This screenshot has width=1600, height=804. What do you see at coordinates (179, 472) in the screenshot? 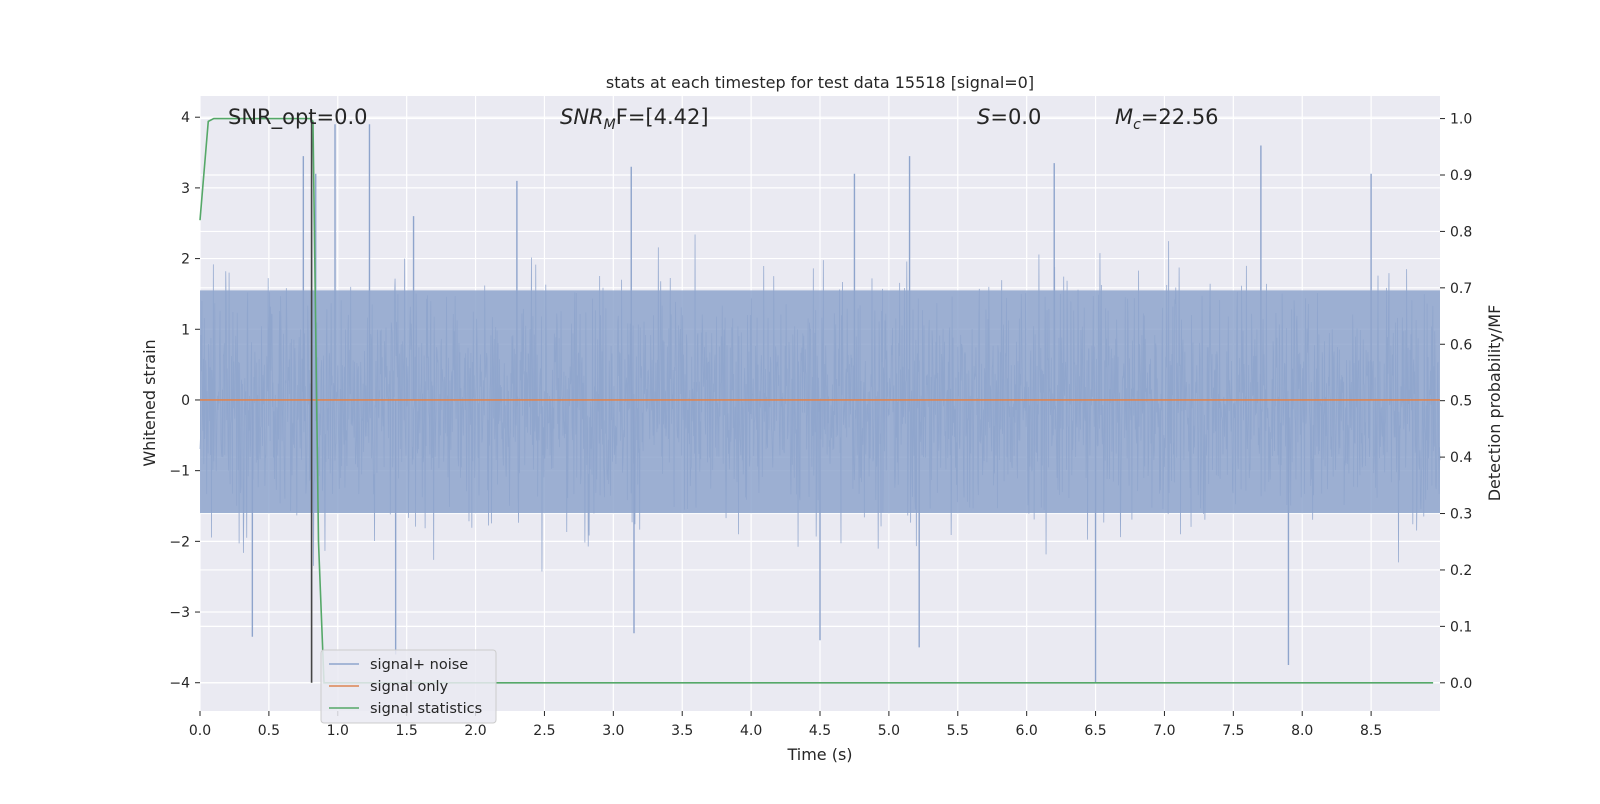
I see `y-tick-label-left: −1` at bounding box center [179, 472].